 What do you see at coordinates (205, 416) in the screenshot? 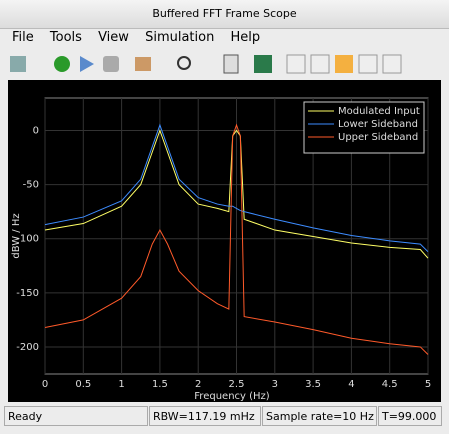
I see `status: RBW=117.19 mHz` at bounding box center [205, 416].